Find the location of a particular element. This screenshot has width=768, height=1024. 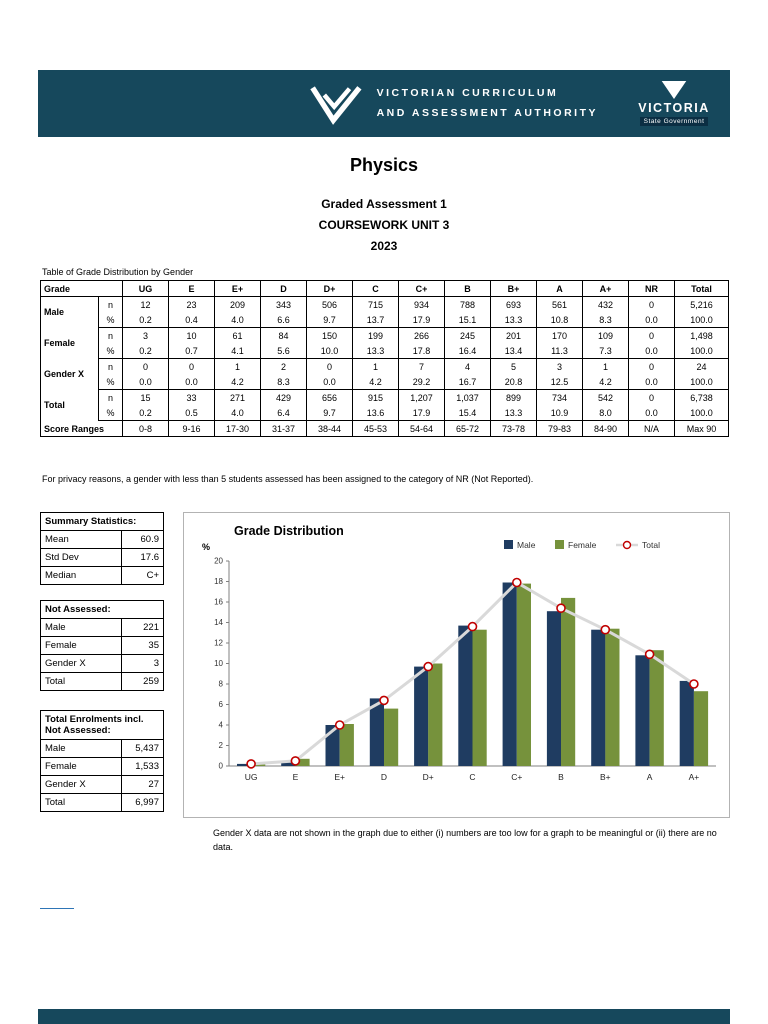

grade-column-header: A is located at coordinates (559, 288).